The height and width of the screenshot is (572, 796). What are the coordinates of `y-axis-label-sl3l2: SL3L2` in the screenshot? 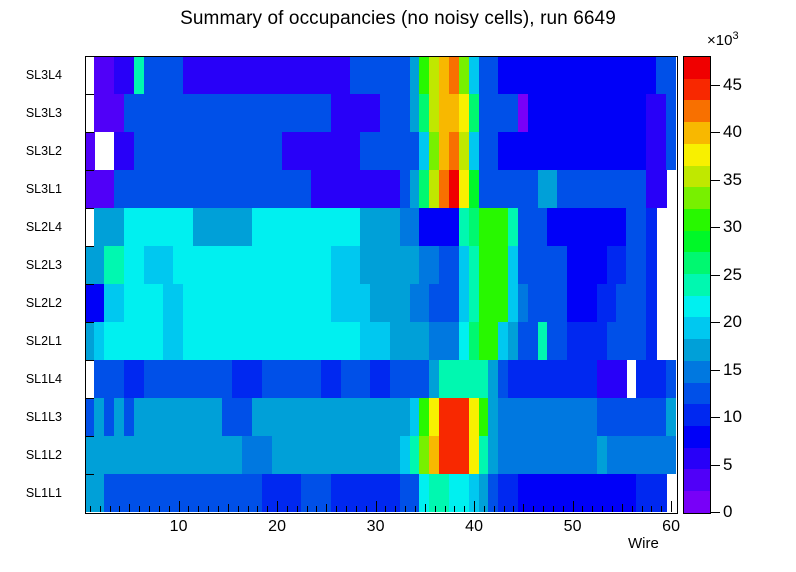 It's located at (43, 151).